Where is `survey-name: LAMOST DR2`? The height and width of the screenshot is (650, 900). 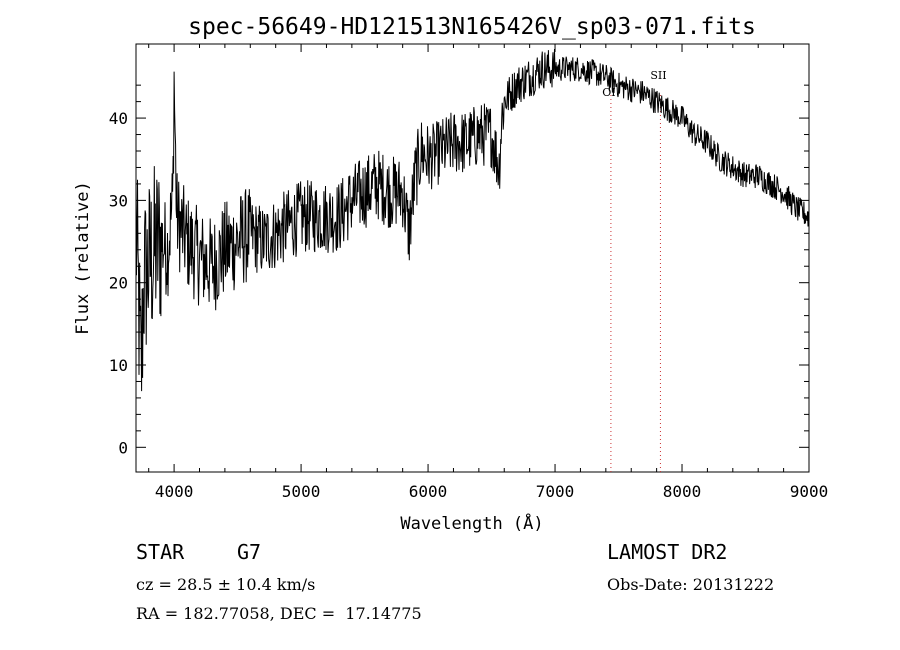 survey-name: LAMOST DR2 is located at coordinates (667, 552).